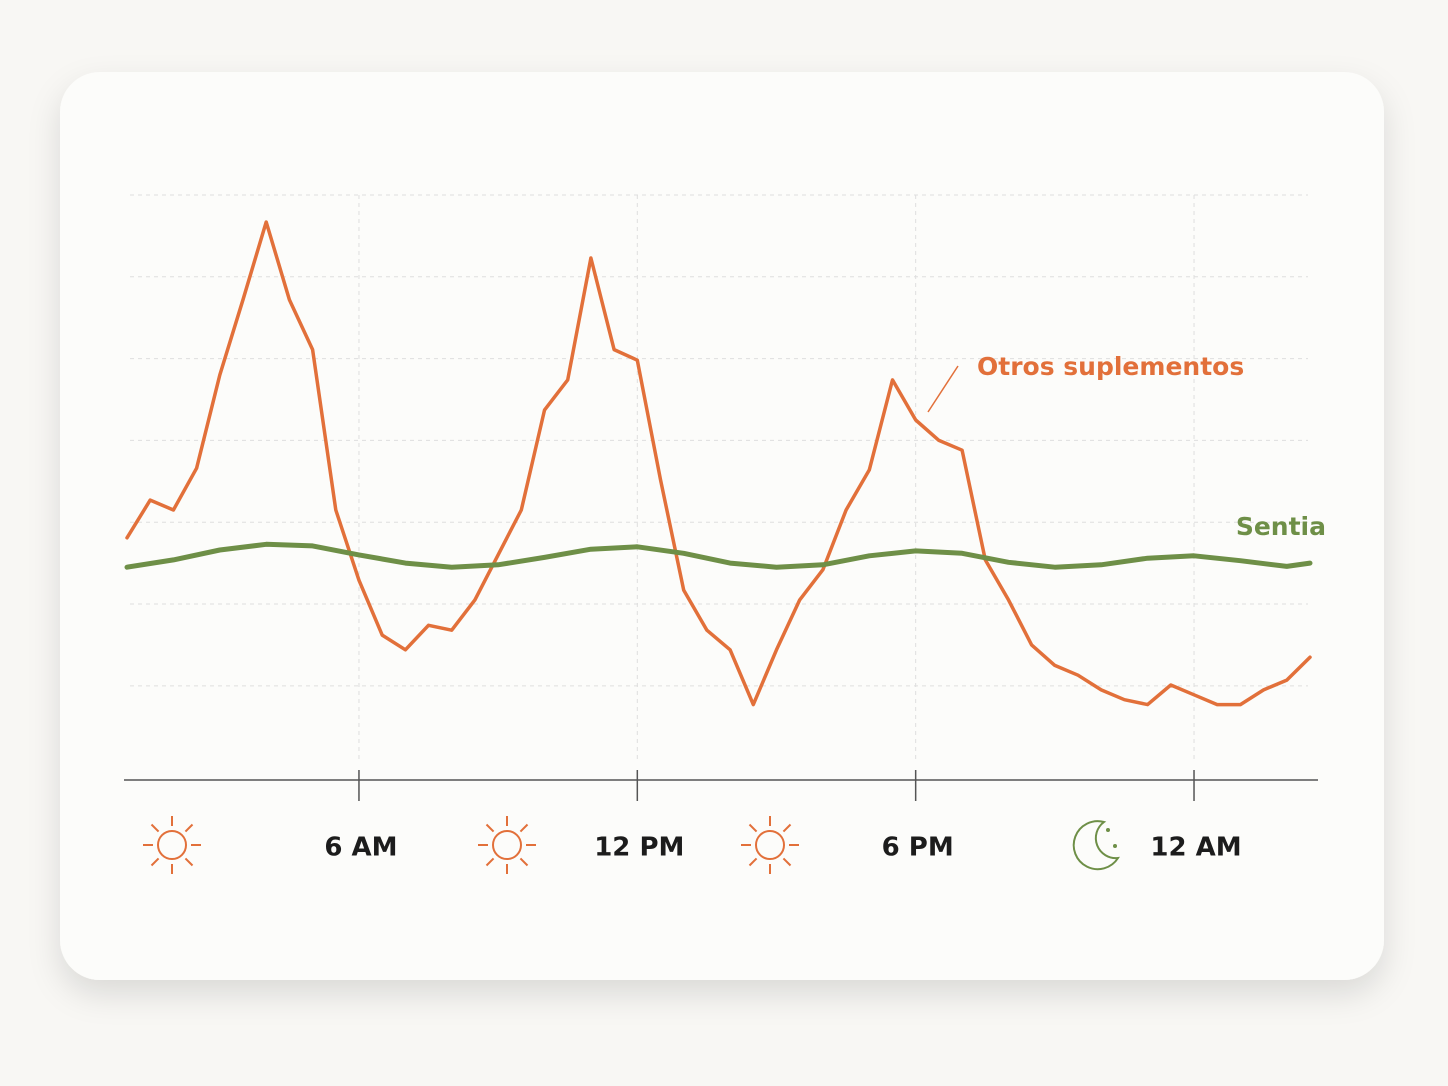  I want to click on moon-icon, so click(1096, 845).